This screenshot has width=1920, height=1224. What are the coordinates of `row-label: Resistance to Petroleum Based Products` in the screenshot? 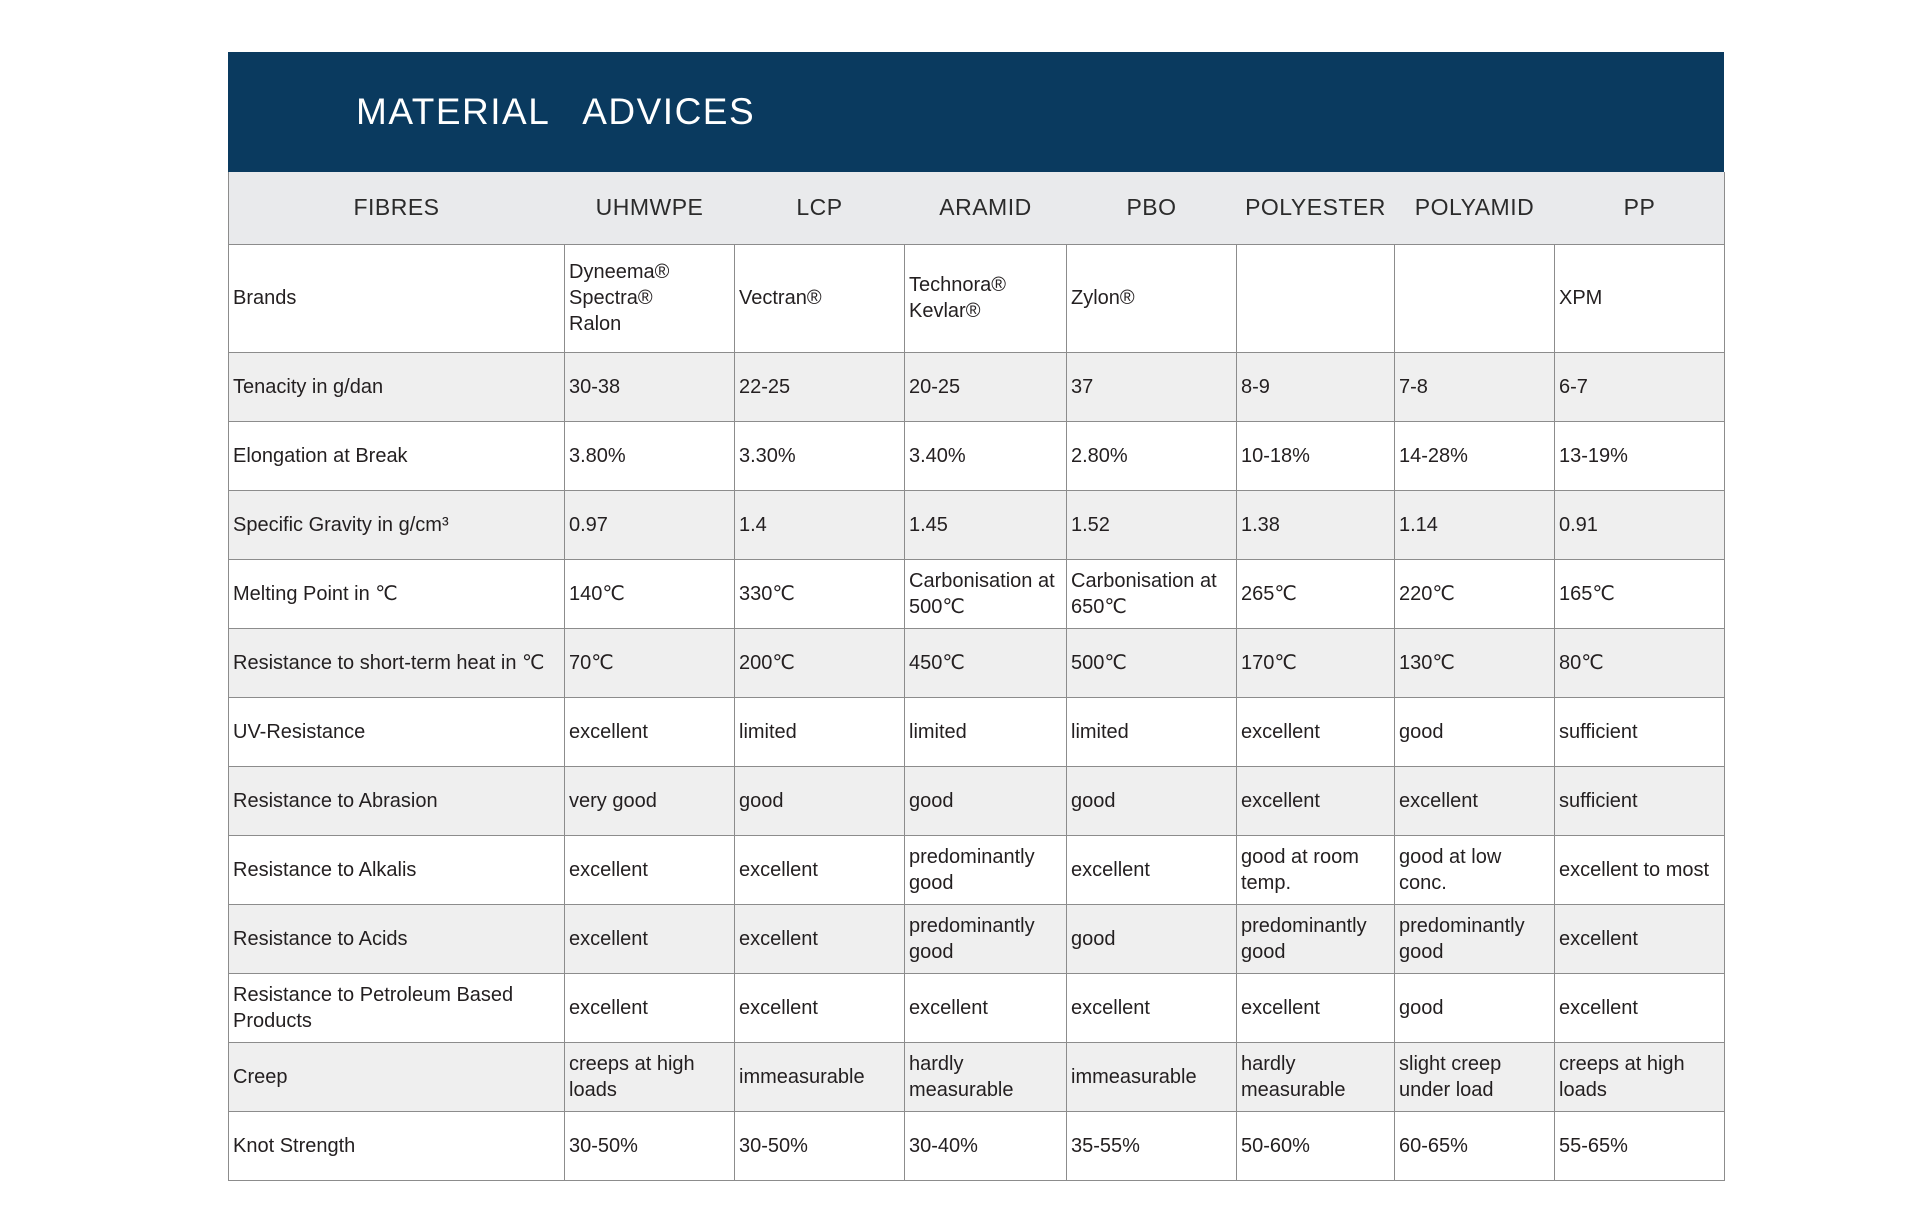 It's located at (396, 1007).